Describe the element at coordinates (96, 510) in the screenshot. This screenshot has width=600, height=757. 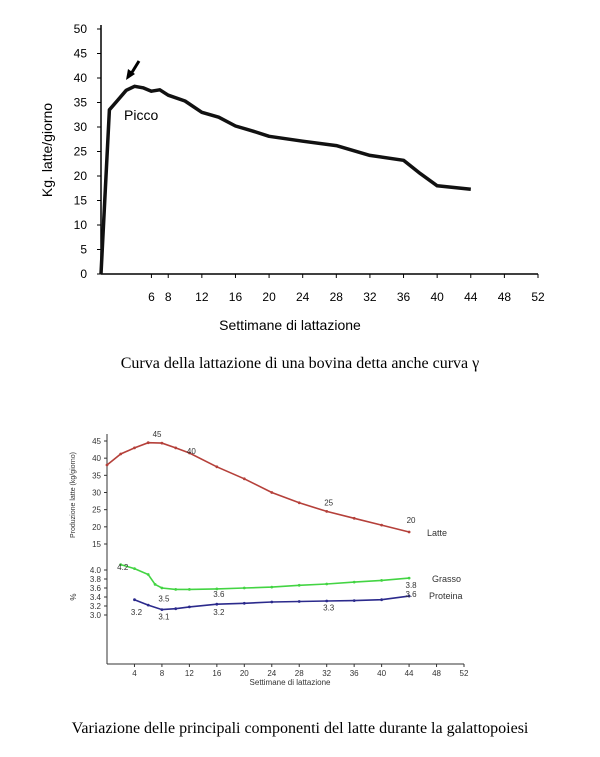
I see `y-tick-label-upper: 25` at that location.